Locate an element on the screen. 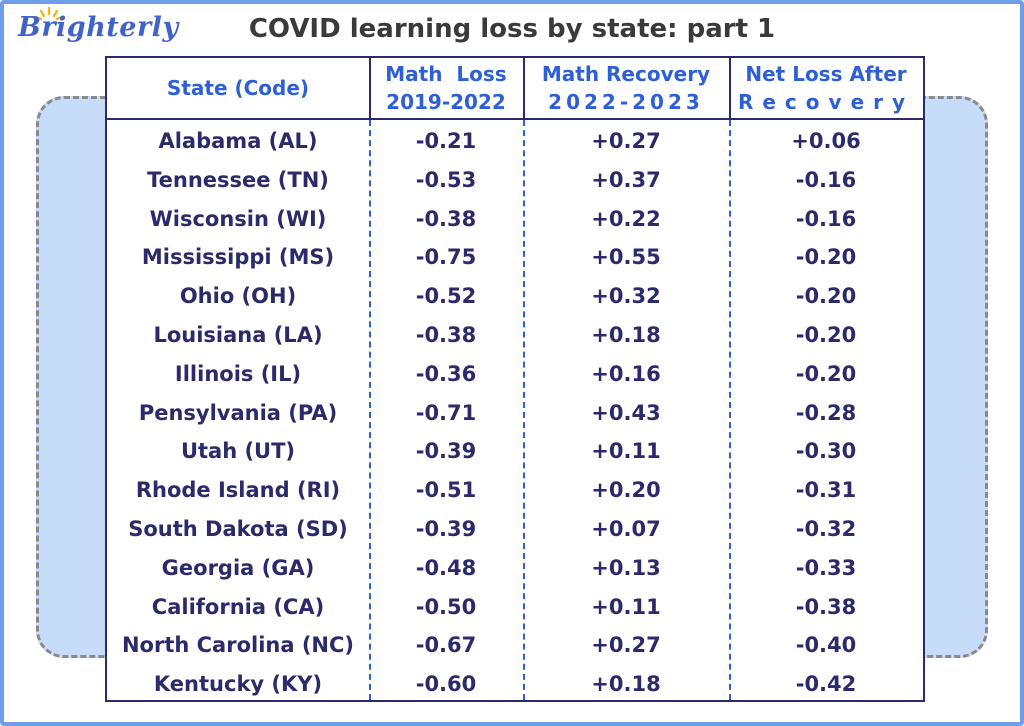 The height and width of the screenshot is (726, 1024). cell-net-loss: -0.28 is located at coordinates (826, 412).